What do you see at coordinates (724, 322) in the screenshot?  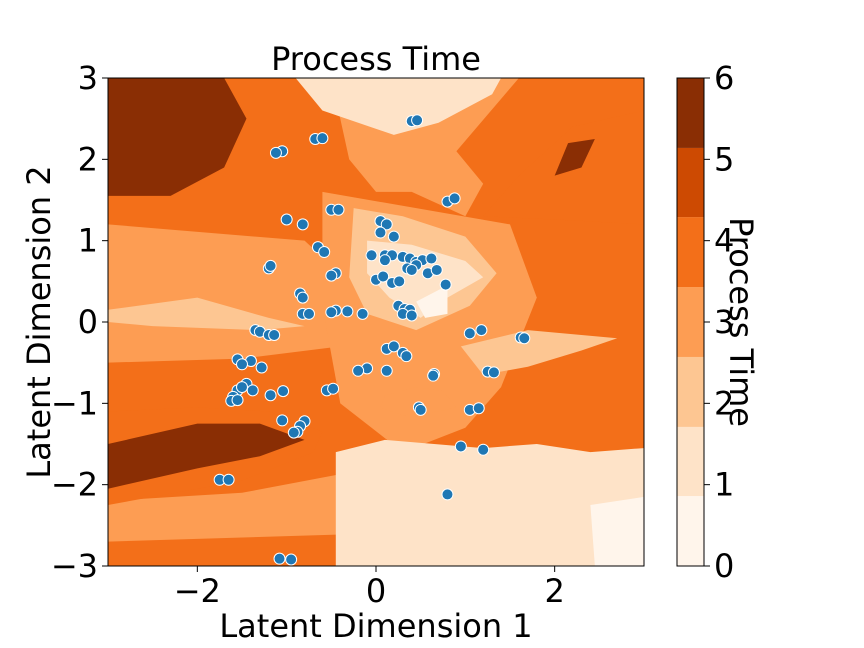 I see `colorbar-tick-label: 3` at bounding box center [724, 322].